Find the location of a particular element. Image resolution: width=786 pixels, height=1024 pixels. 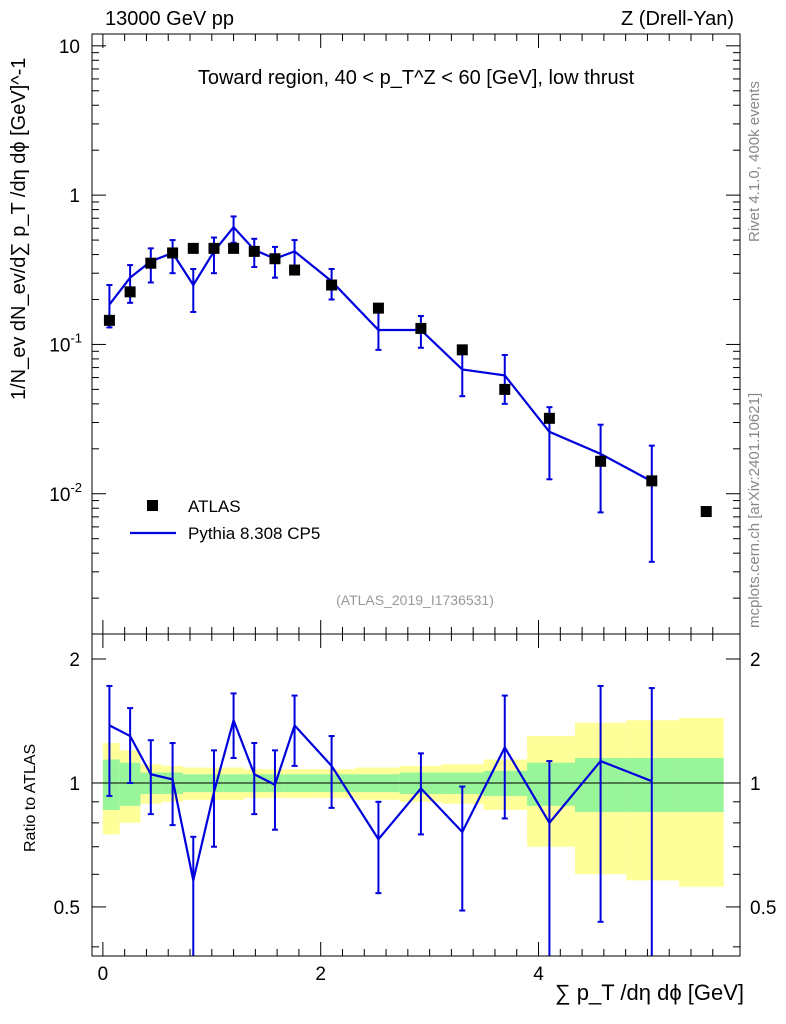

ratio-bands is located at coordinates (413, 802).